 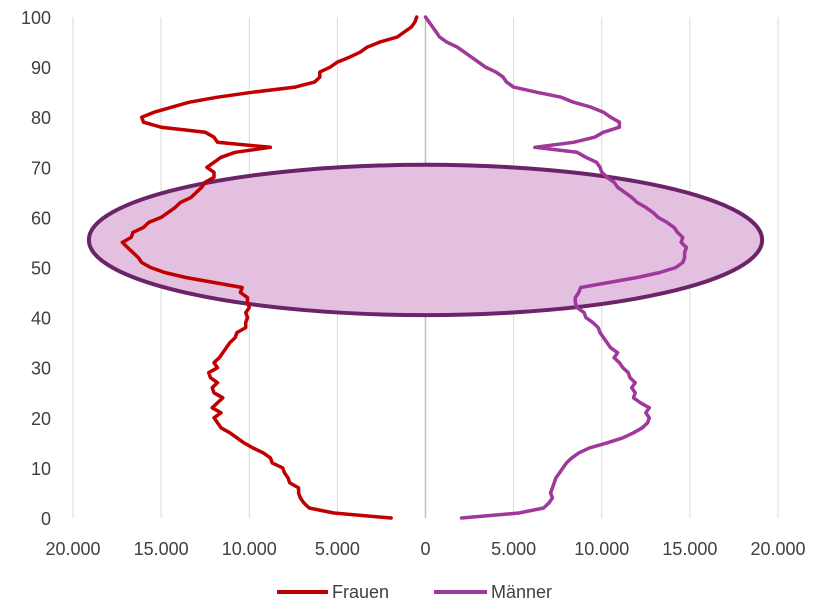 I want to click on y-tick-label: 50, so click(x=41, y=269).